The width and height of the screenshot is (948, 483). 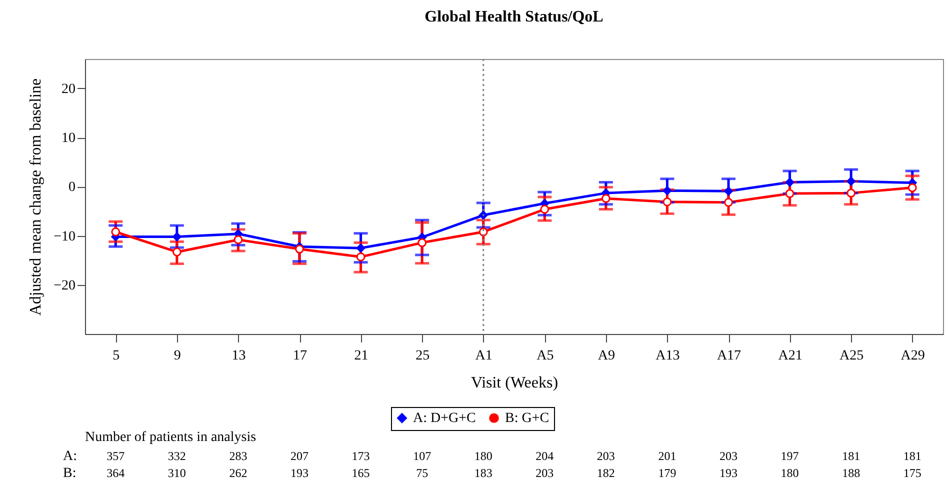 What do you see at coordinates (177, 456) in the screenshot?
I see `text: 332` at bounding box center [177, 456].